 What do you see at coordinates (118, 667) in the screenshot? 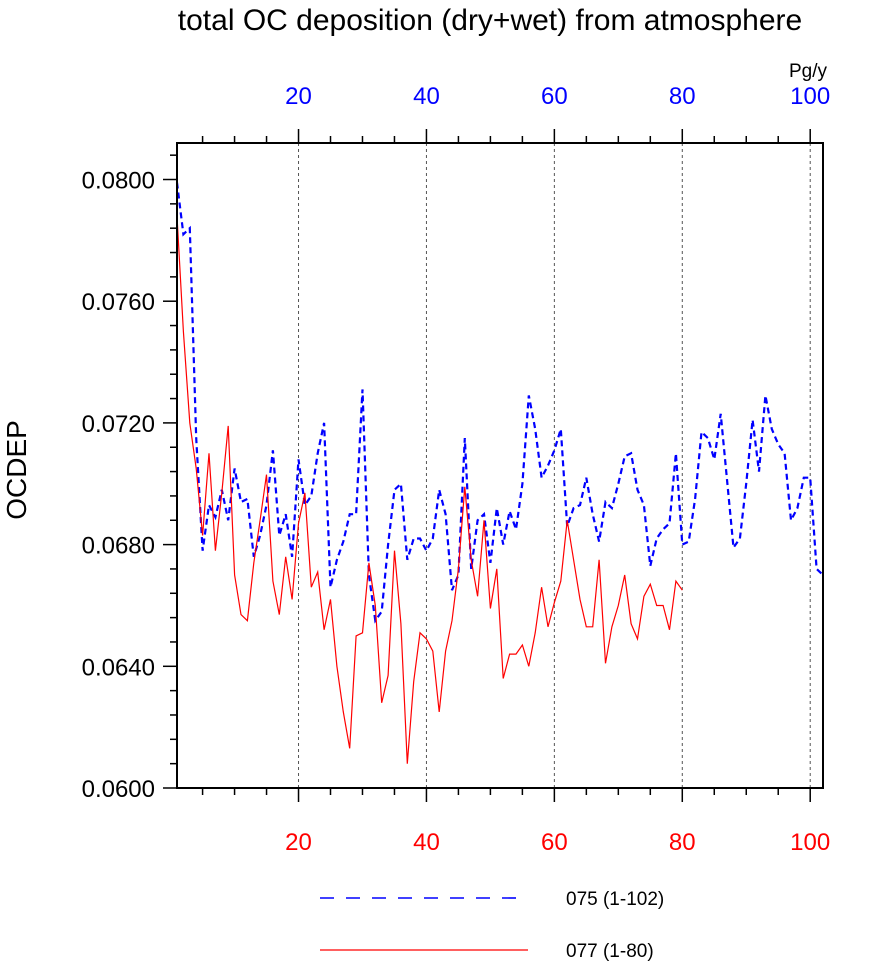
I see `y-tick-label: 0.0640` at bounding box center [118, 667].